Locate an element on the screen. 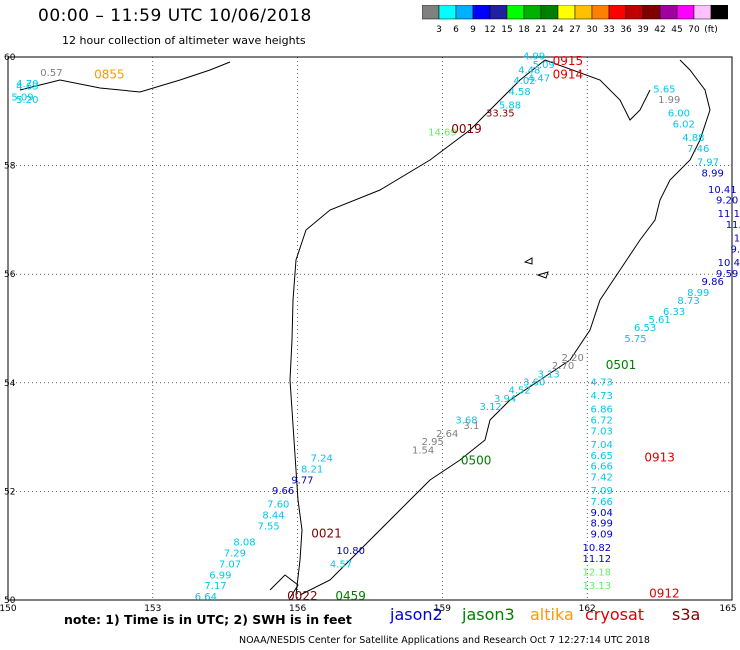 The image size is (740, 650). wave-height-value: 7.24 is located at coordinates (322, 459).